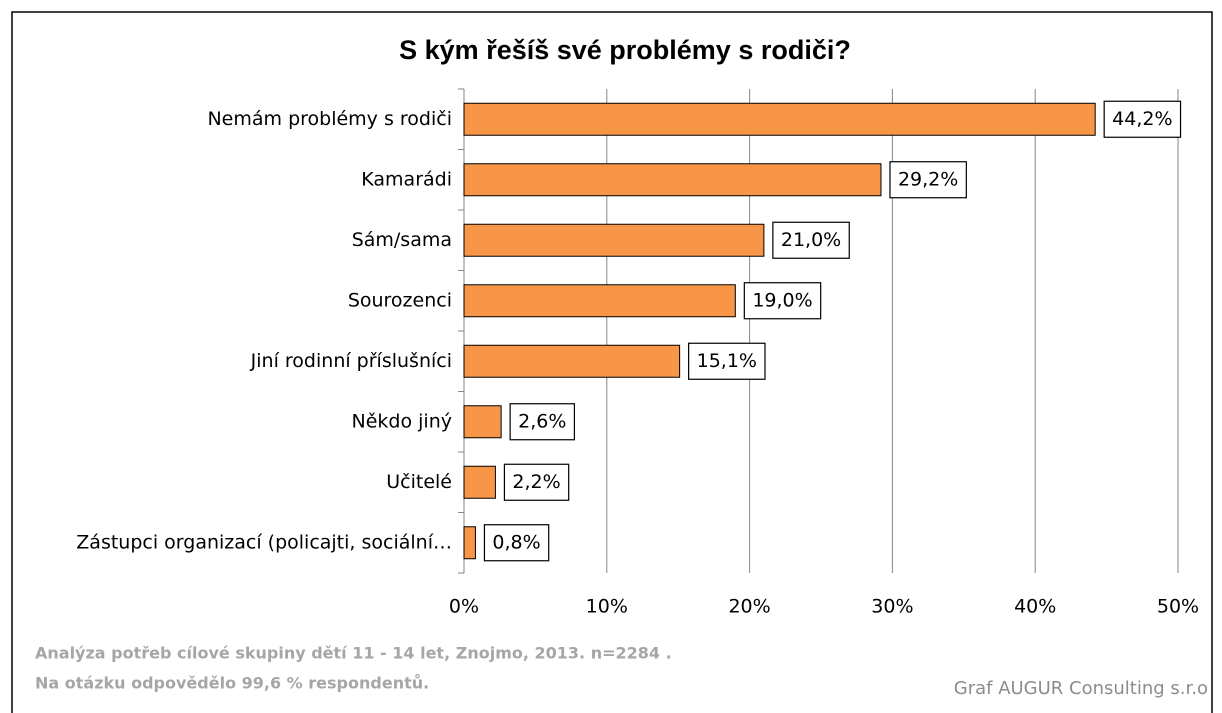 This screenshot has height=713, width=1222. I want to click on y-tick-label: Sourozenci, so click(400, 300).